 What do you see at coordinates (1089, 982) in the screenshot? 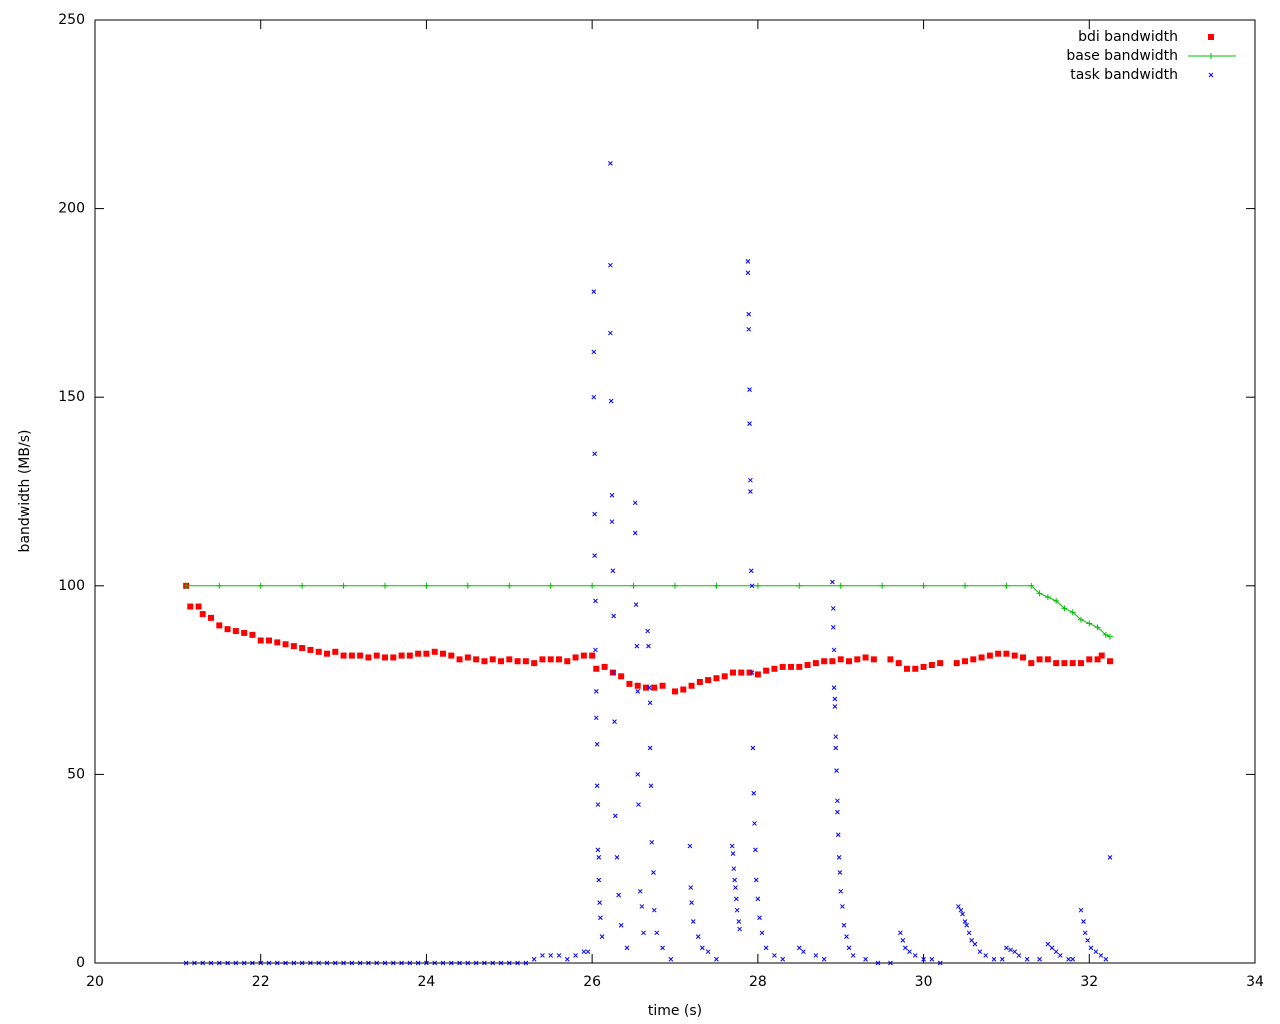
I see `x-tick-label: 32` at bounding box center [1089, 982].